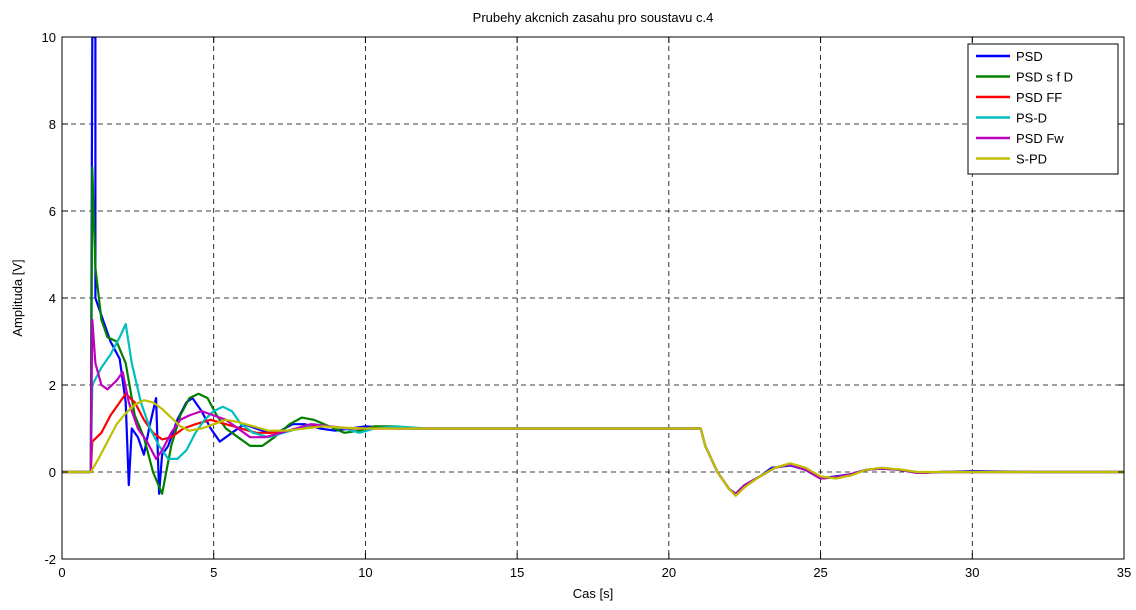  What do you see at coordinates (1031, 118) in the screenshot?
I see `legend-label: PS-D` at bounding box center [1031, 118].